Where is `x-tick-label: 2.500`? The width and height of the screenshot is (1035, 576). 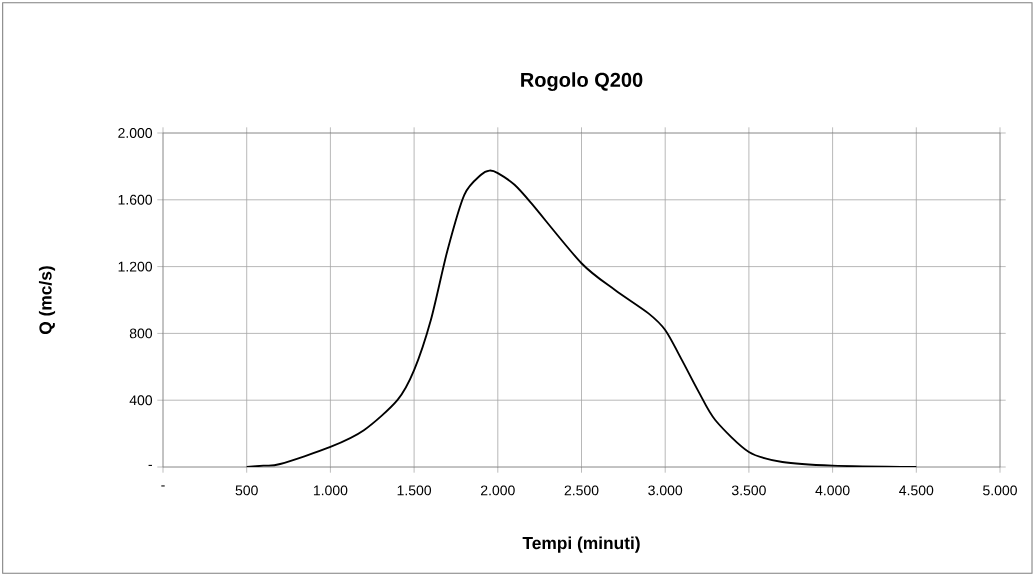 x-tick-label: 2.500 is located at coordinates (581, 490).